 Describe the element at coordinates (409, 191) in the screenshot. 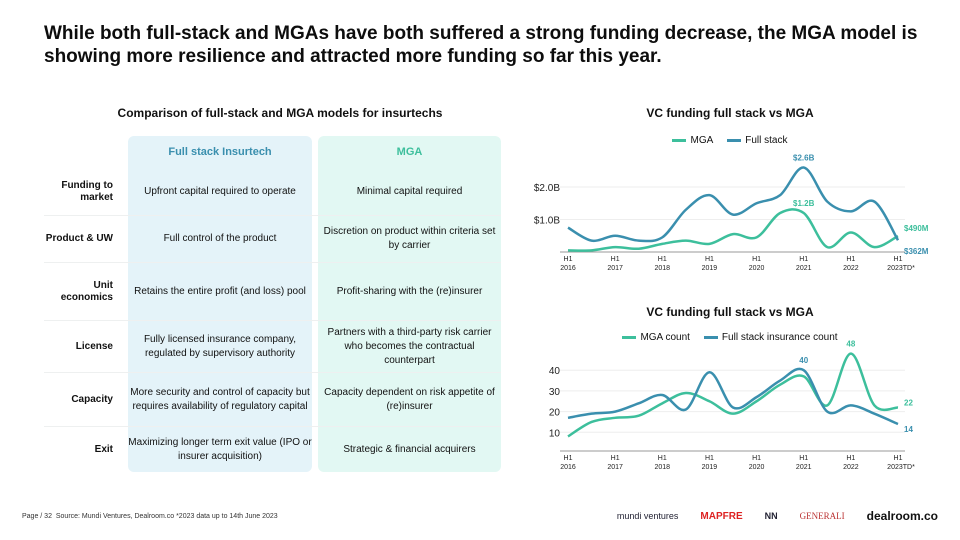

I see `mga-cell: Minimal capital required` at that location.